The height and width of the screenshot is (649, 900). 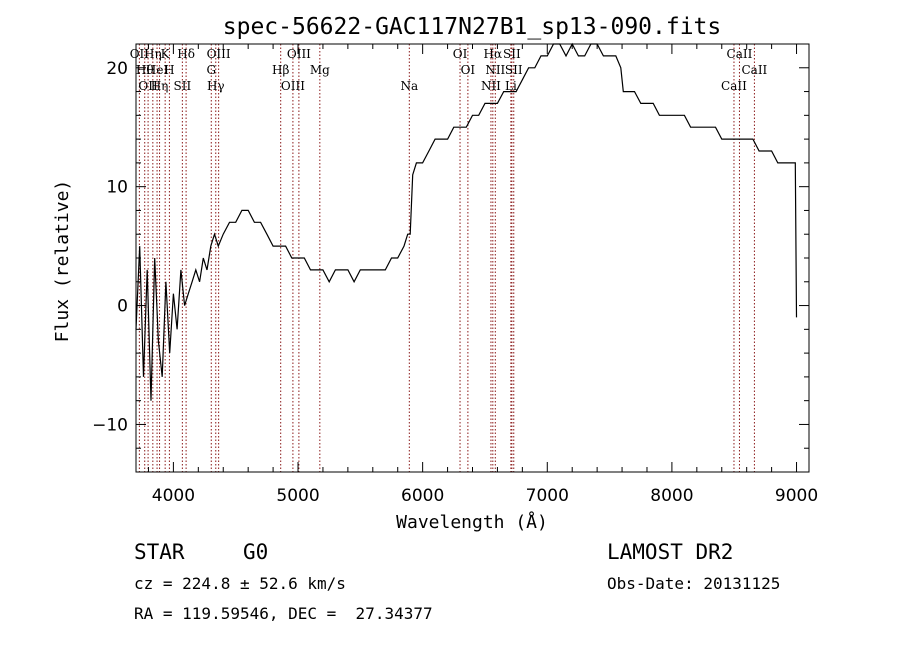 I want to click on y-tick-label: 0, so click(x=122, y=307).